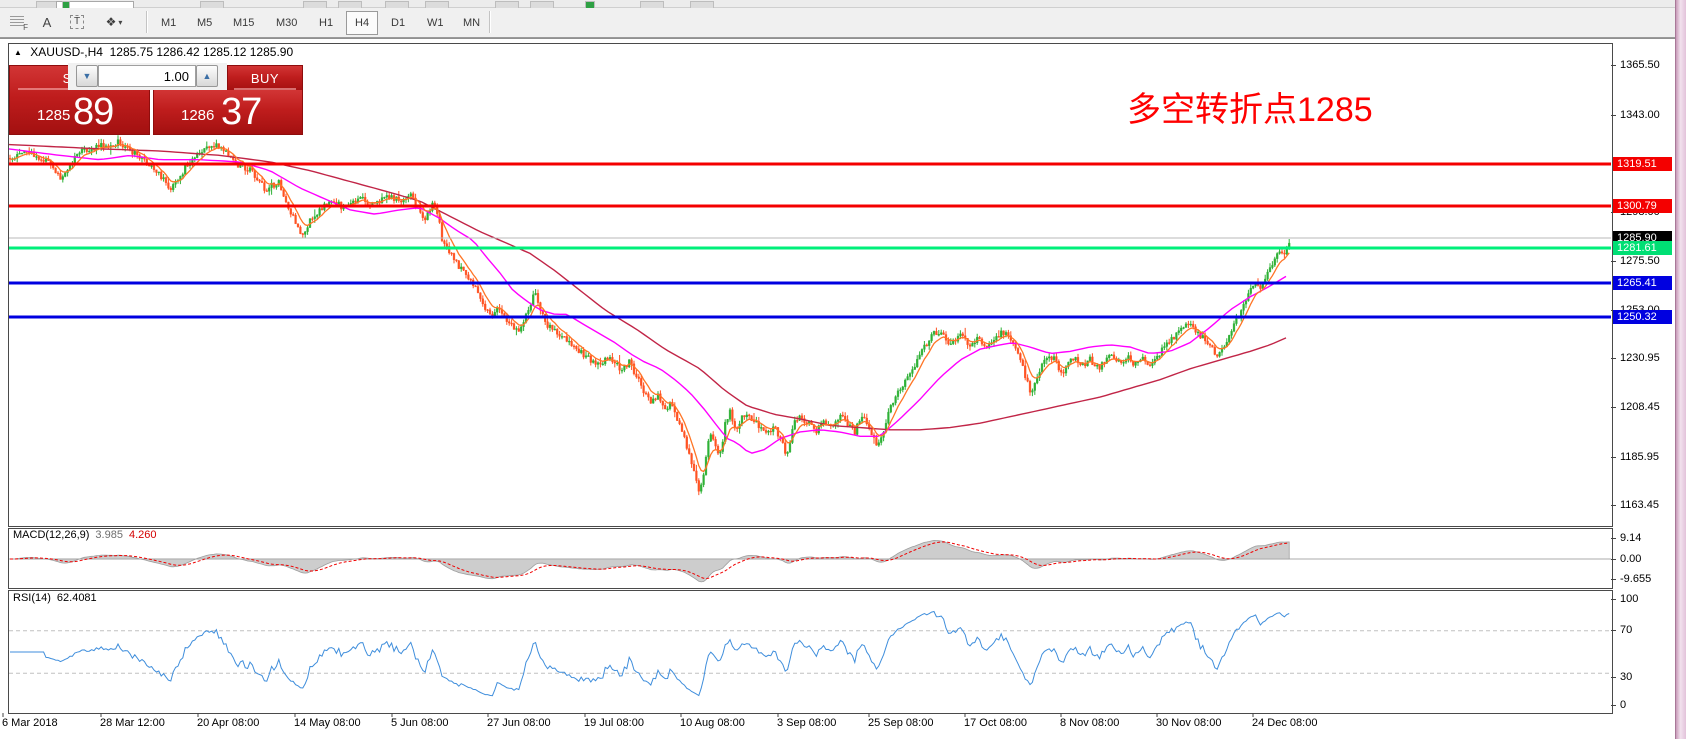  I want to click on volume-input, so click(147, 76).